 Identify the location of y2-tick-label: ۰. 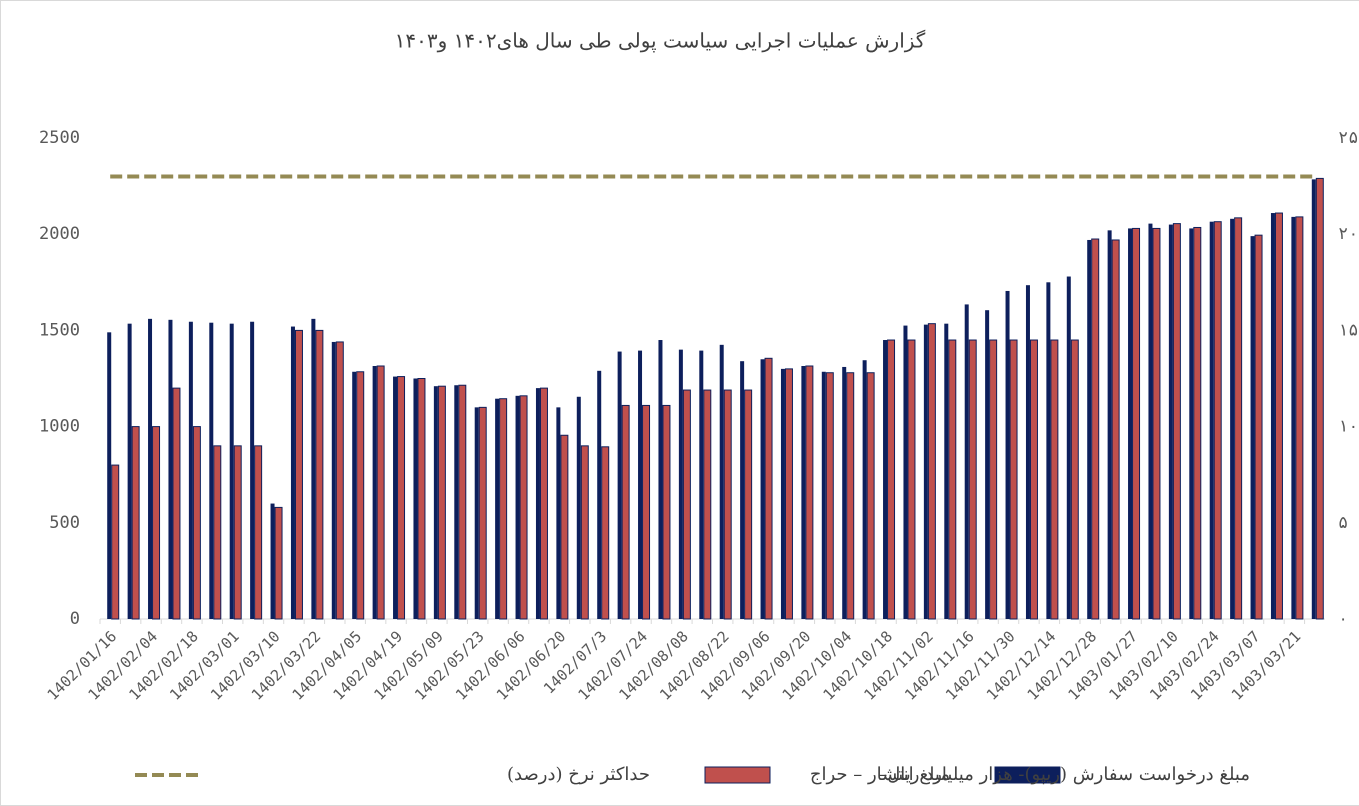
(1343, 619).